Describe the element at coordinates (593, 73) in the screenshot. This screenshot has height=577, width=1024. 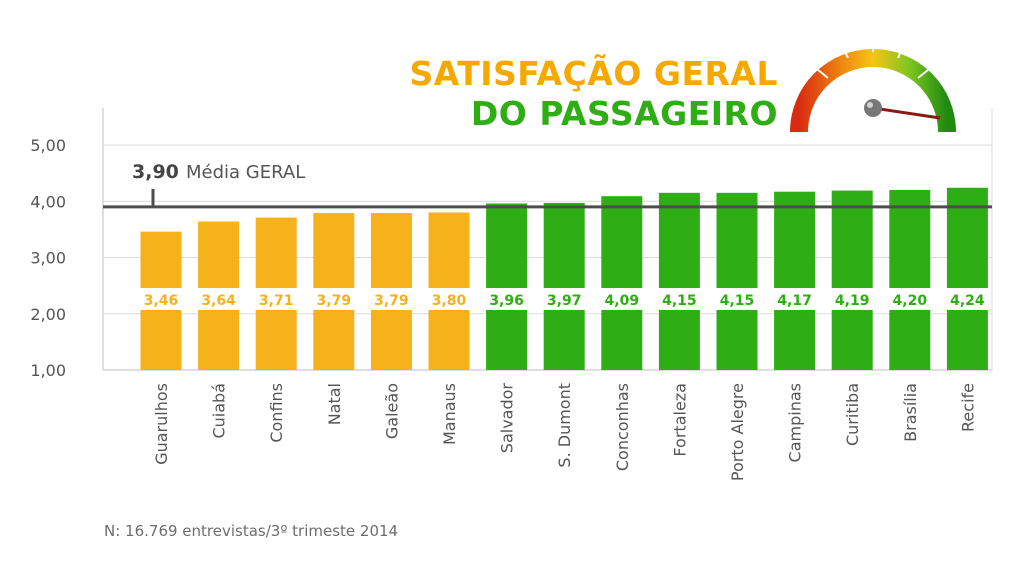
I see `title-line-1: SATISFAÇÃO GERAL` at that location.